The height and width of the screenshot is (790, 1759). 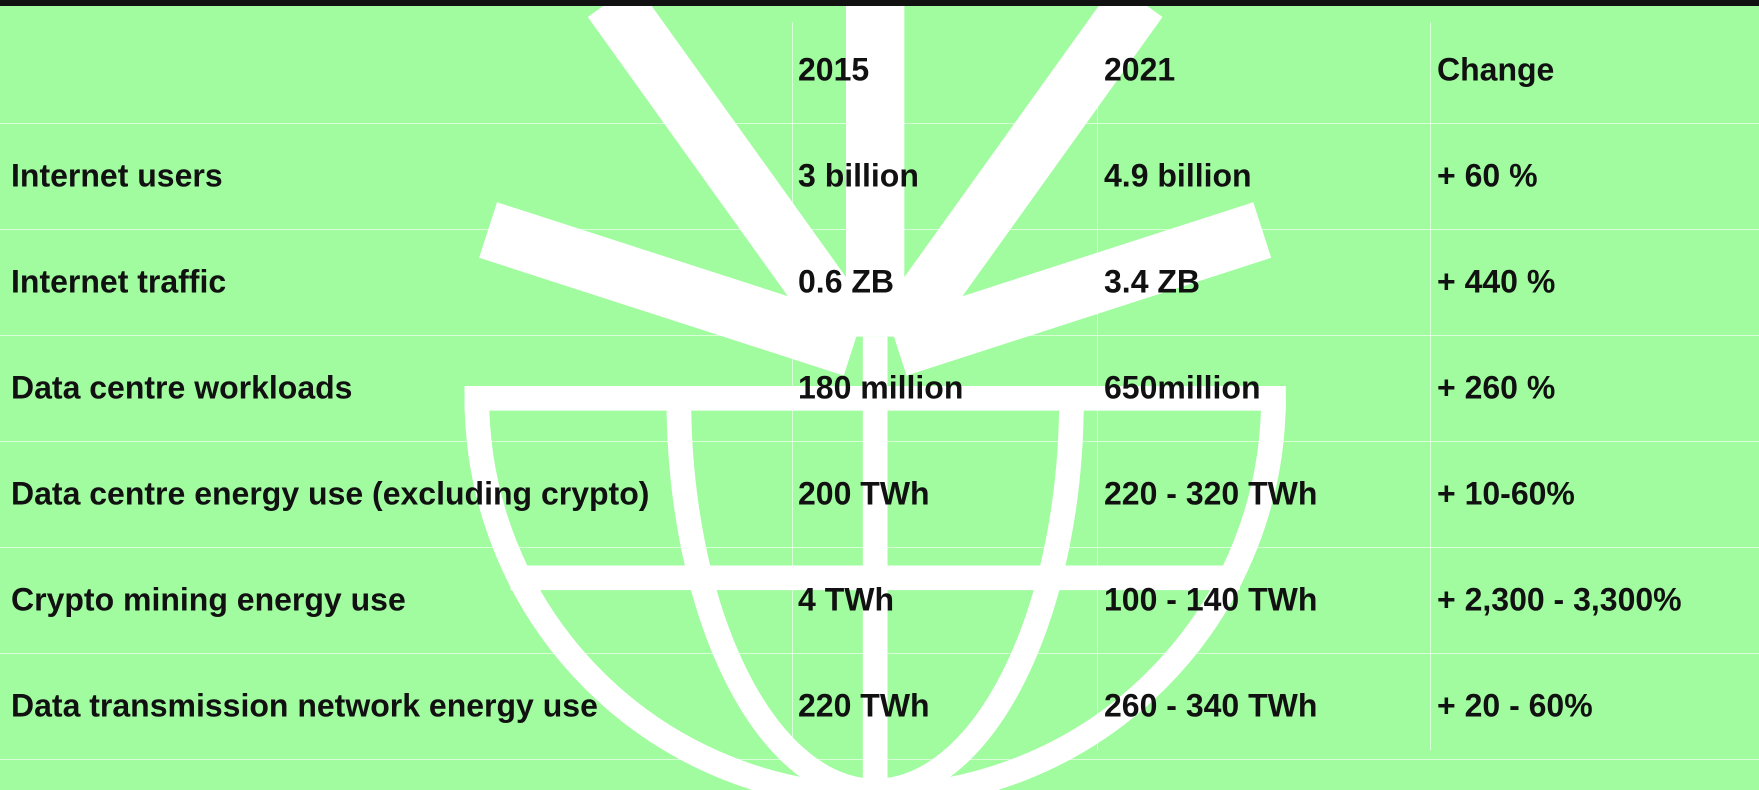 What do you see at coordinates (846, 599) in the screenshot?
I see `table-cell: 4 TWh` at bounding box center [846, 599].